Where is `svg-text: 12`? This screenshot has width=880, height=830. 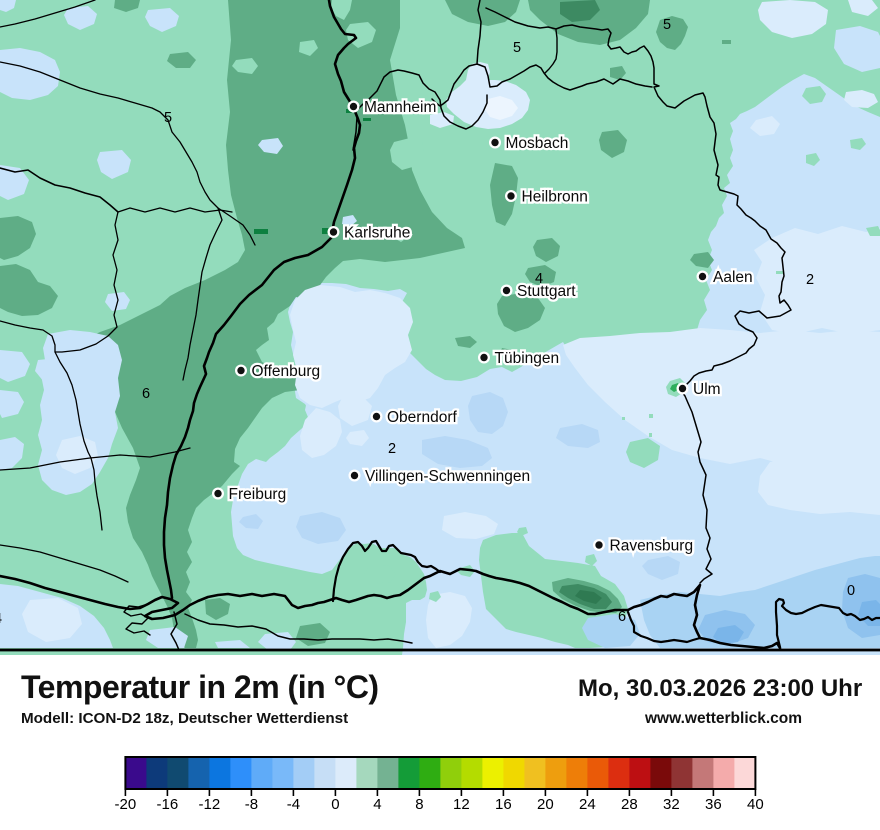 svg-text: 12 is located at coordinates (461, 804).